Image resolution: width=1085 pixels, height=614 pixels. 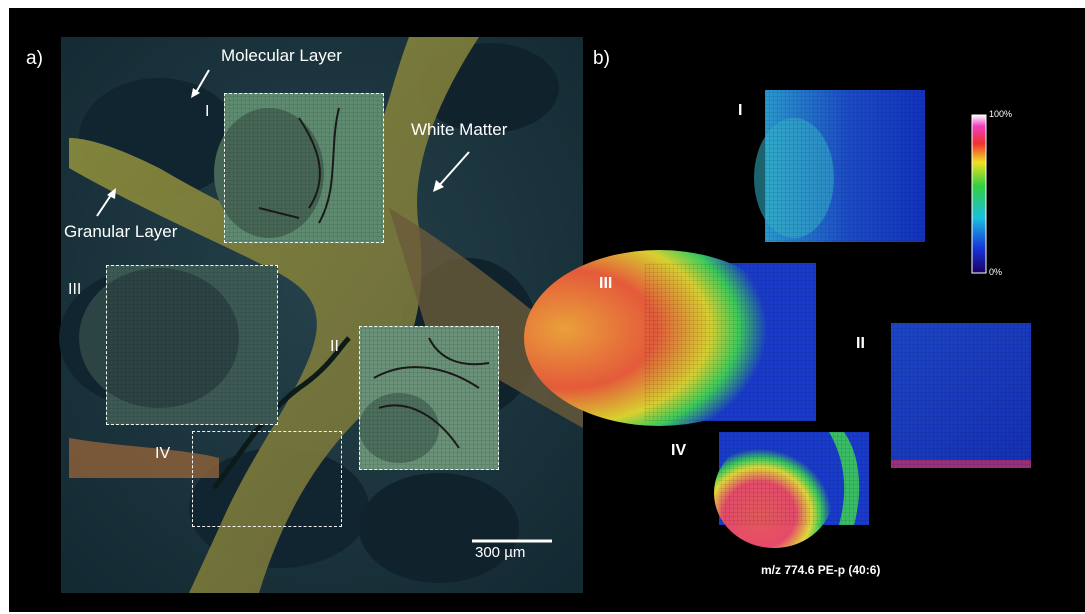 What do you see at coordinates (961, 395) in the screenshot?
I see `msi-image-ii` at bounding box center [961, 395].